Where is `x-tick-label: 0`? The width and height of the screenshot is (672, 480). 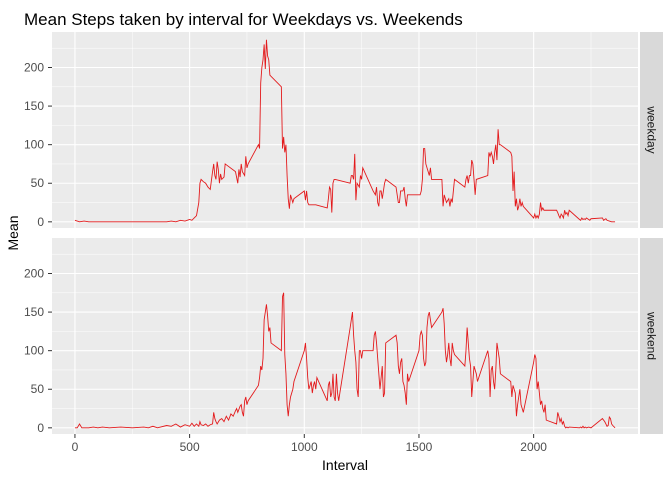 x-tick-label: 0 is located at coordinates (75, 447).